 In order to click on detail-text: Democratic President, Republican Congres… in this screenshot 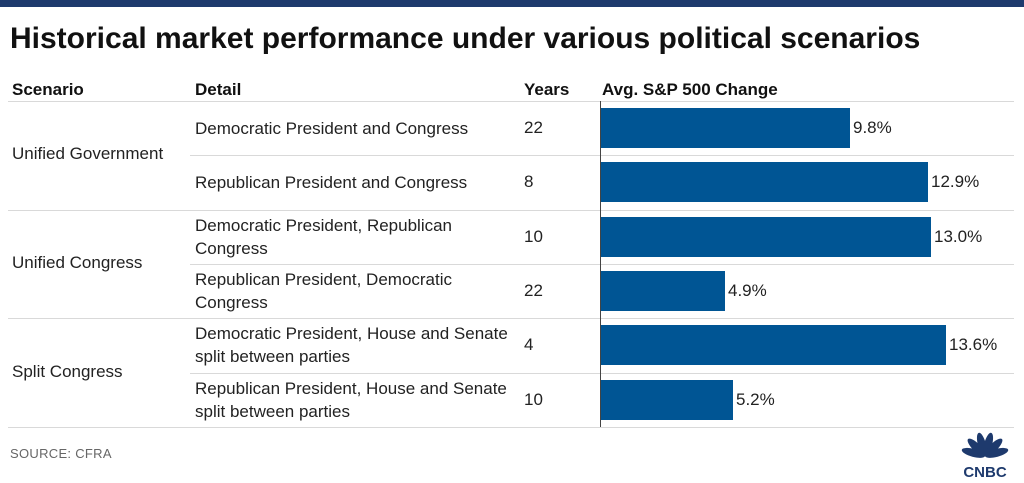, I will do `click(324, 237)`.